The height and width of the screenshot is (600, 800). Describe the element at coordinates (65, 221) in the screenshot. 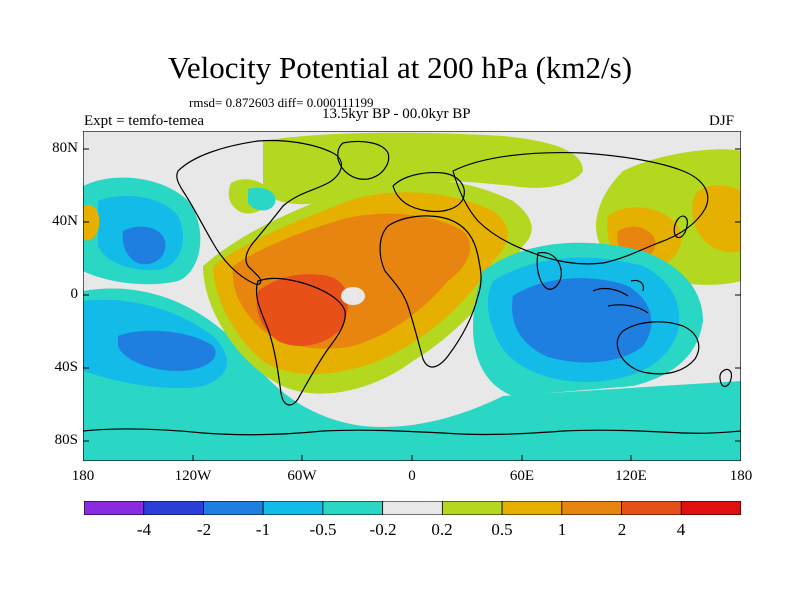

I see `lat-label-40n: 40N` at that location.